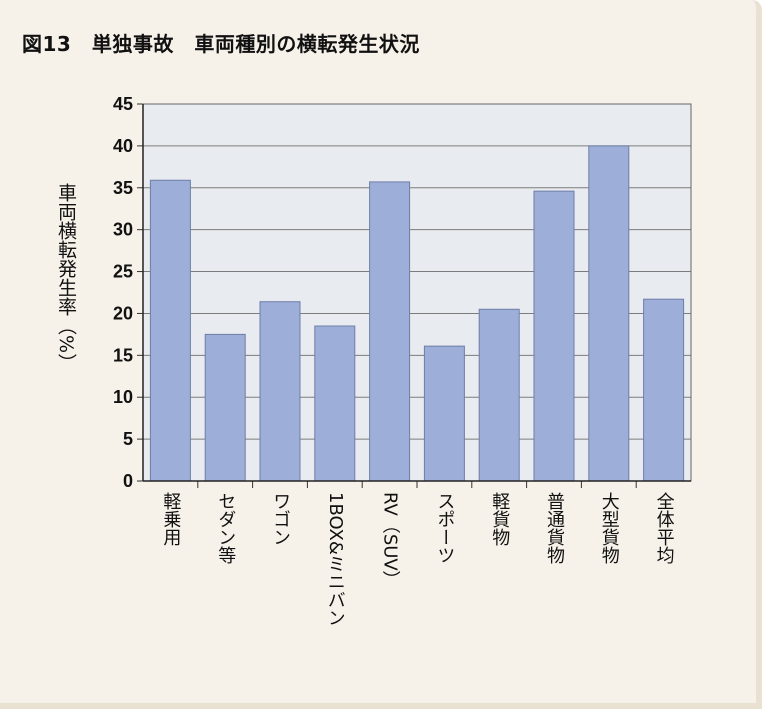  What do you see at coordinates (123, 313) in the screenshot?
I see `y-tick-label: 20` at bounding box center [123, 313].